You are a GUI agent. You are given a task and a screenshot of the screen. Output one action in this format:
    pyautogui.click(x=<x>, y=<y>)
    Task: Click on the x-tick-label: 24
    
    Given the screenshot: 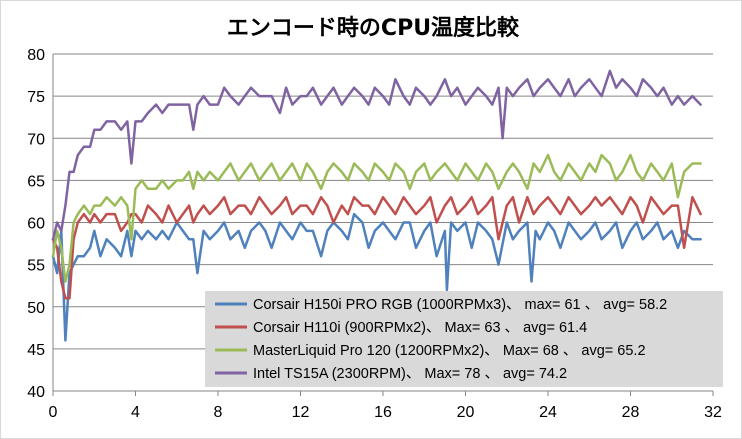 What is the action you would take?
    pyautogui.click(x=548, y=412)
    